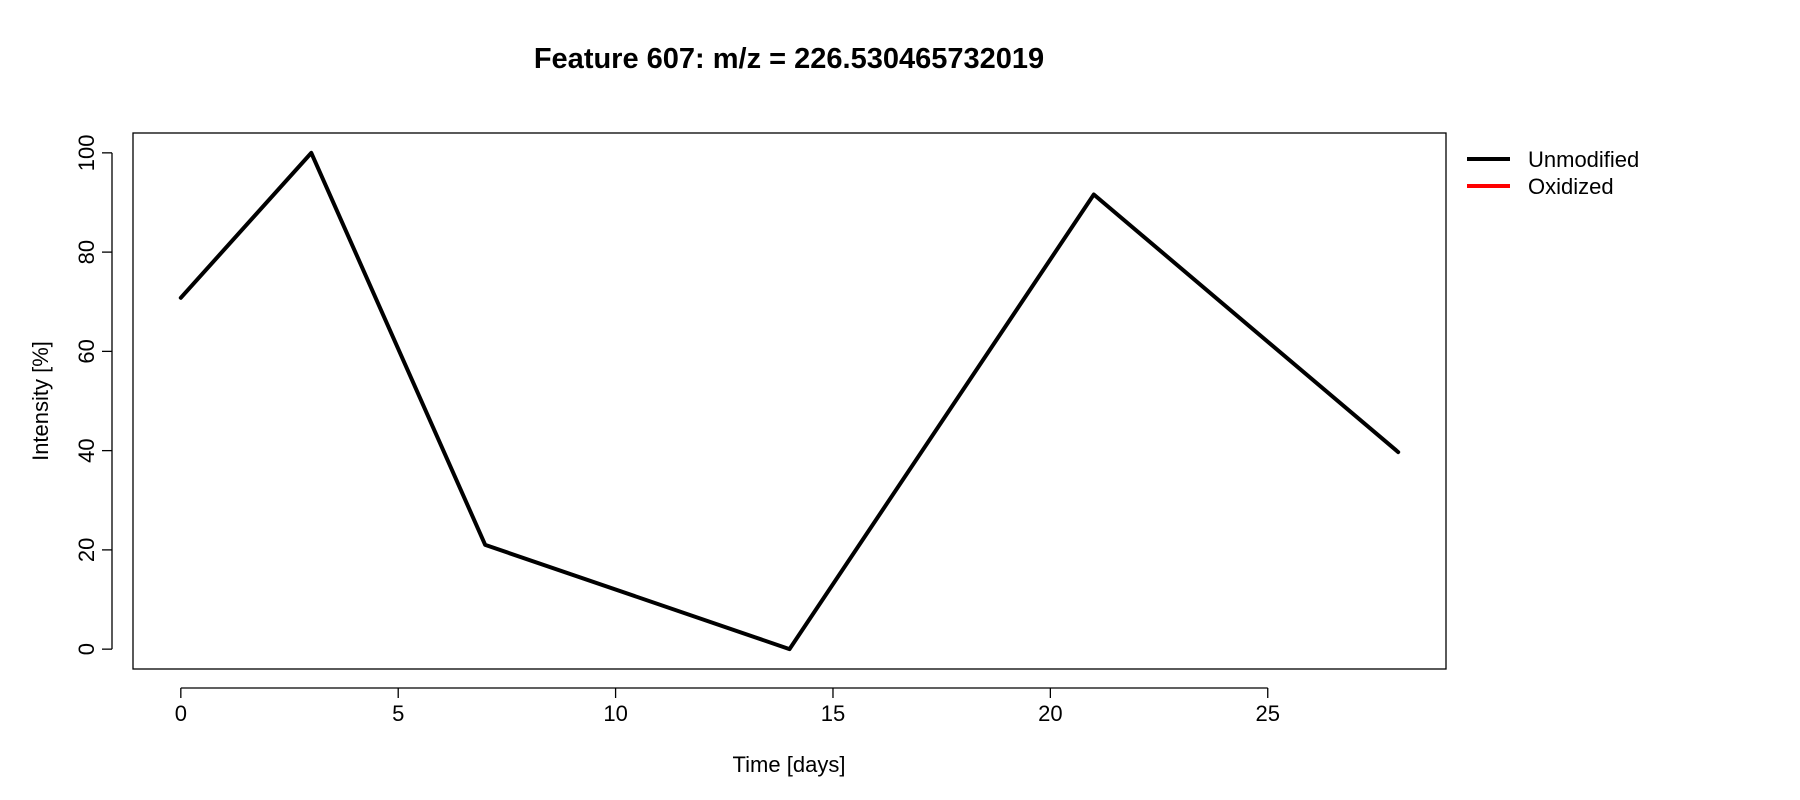 The width and height of the screenshot is (1800, 800). What do you see at coordinates (1268, 713) in the screenshot?
I see `x-tick-label: 25` at bounding box center [1268, 713].